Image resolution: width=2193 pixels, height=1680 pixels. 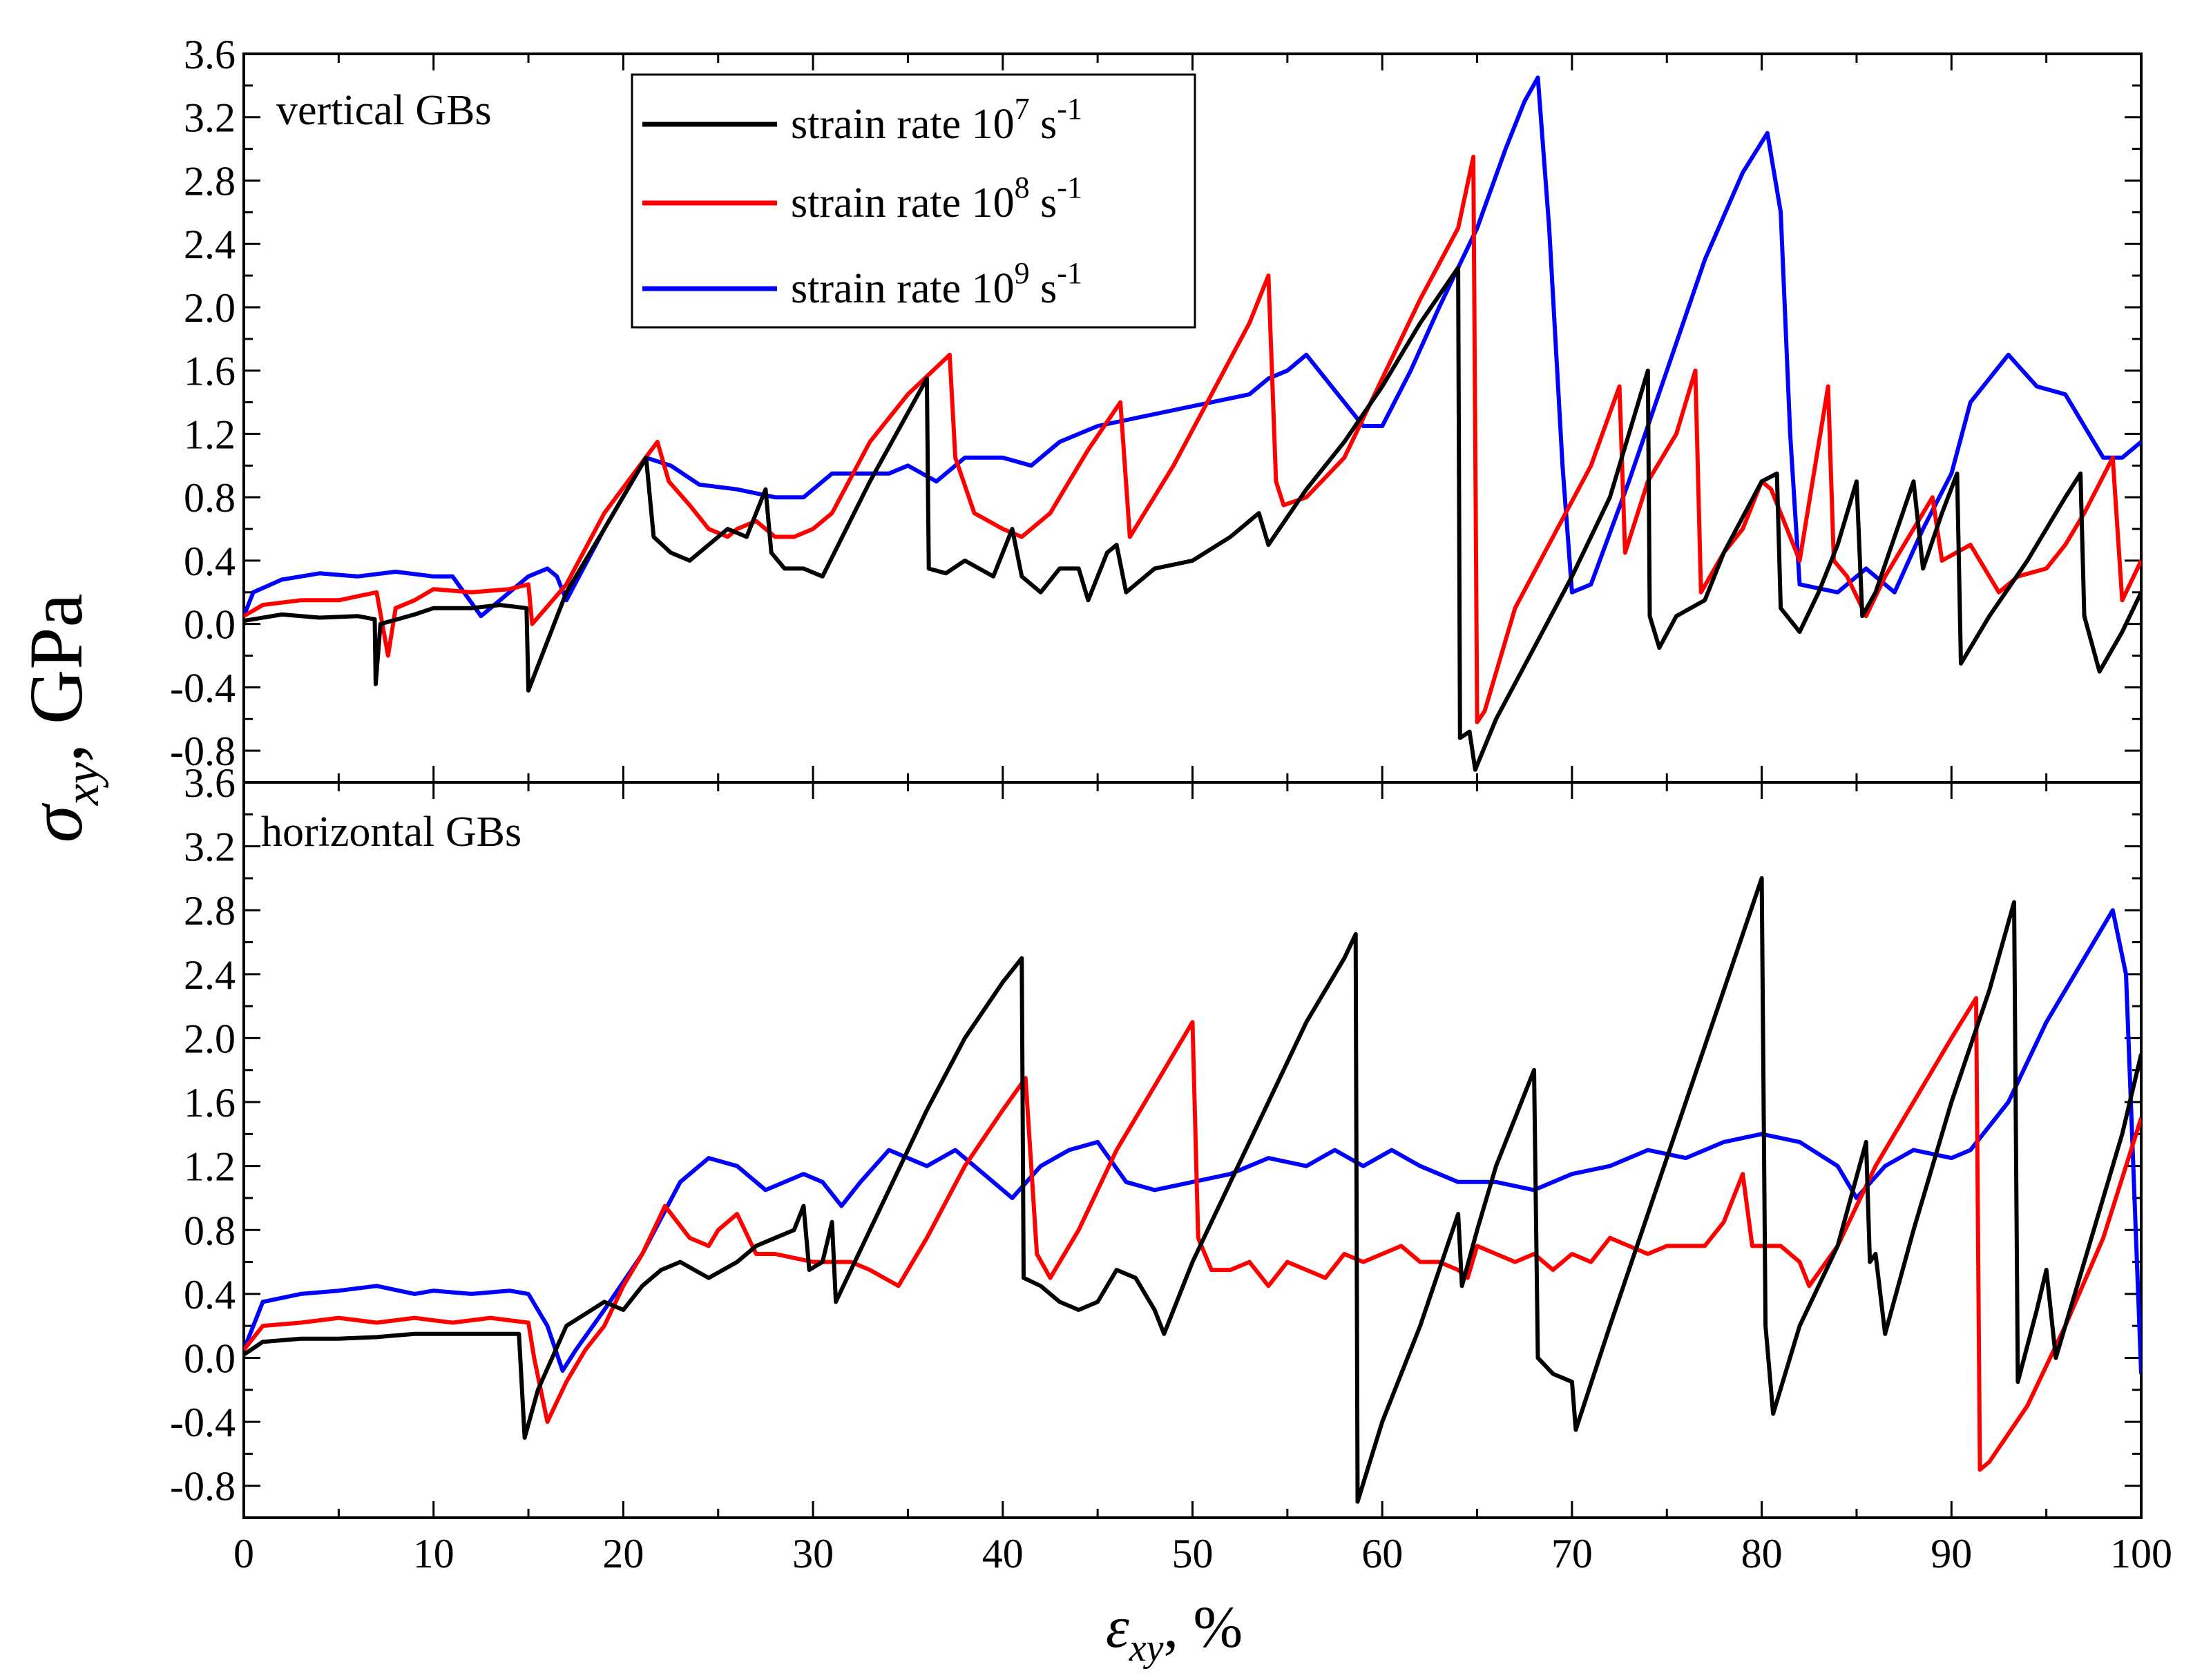 I want to click on legend-label: strain rate 109 s-1, so click(x=936, y=284).